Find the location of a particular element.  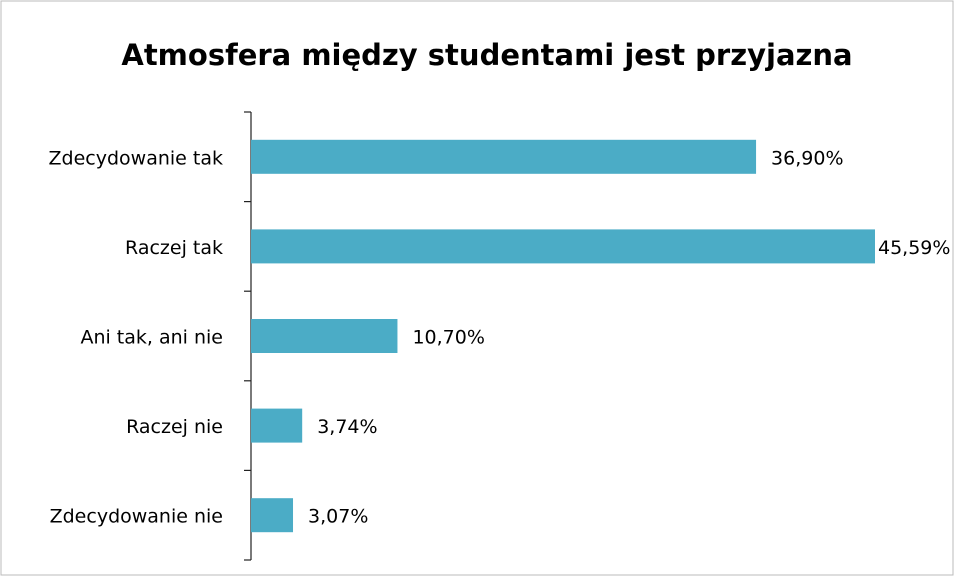

category-label: Zdecydowanie nie is located at coordinates (136, 517).